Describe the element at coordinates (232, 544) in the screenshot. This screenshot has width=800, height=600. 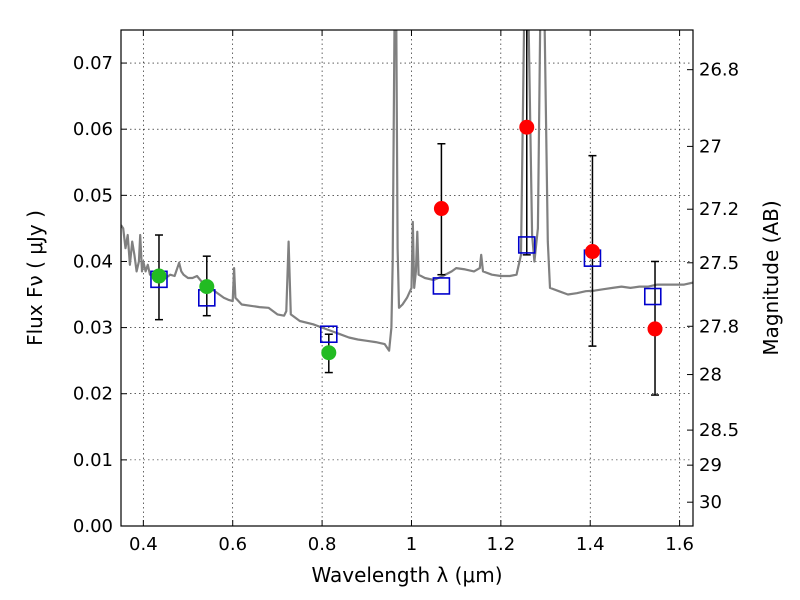
I see `x-tick-label: 0.6` at that location.